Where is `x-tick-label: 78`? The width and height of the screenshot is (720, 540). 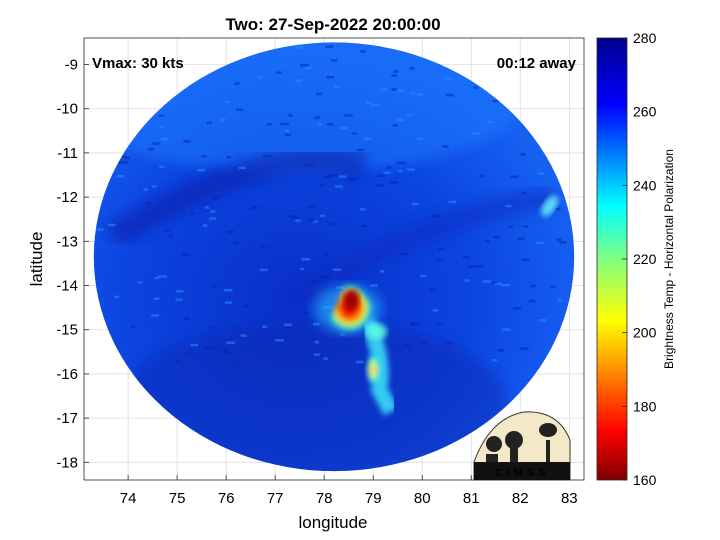
x-tick-label: 78 is located at coordinates (324, 498).